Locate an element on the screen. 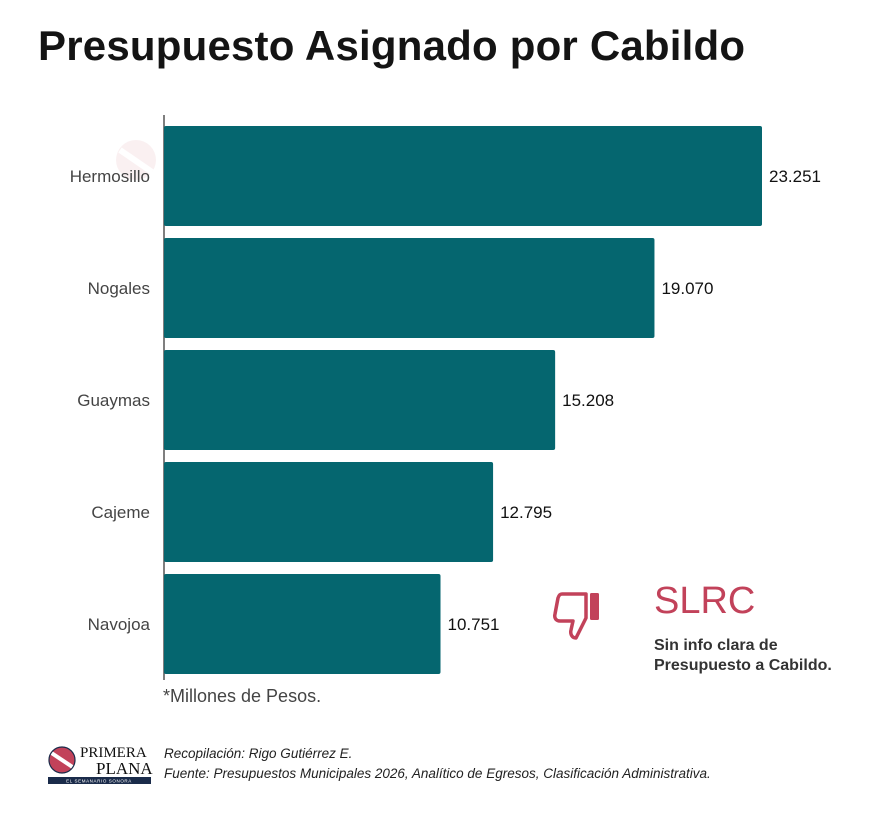 The width and height of the screenshot is (888, 825). category-label: Hermosillo is located at coordinates (110, 176).